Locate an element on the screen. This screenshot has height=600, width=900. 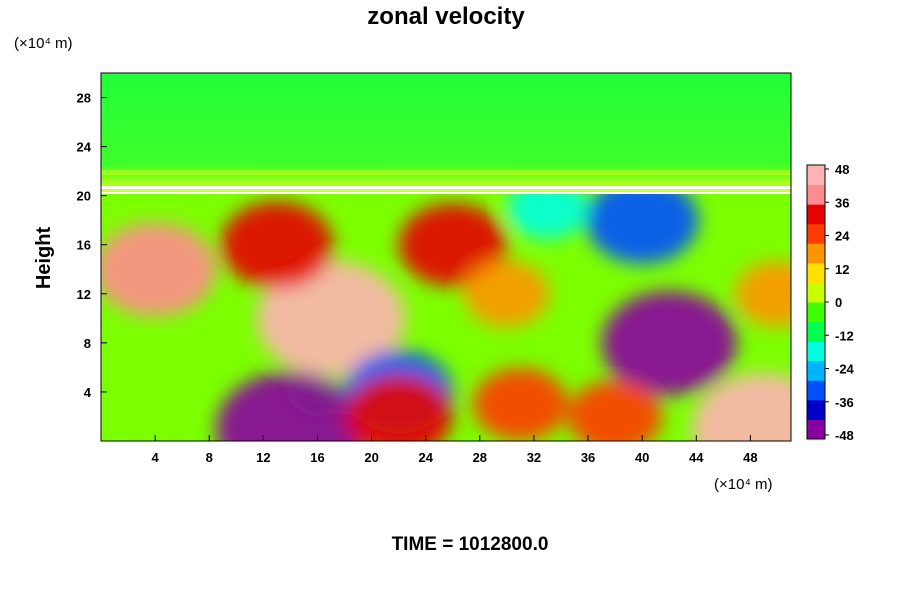
time-label: TIME = 1012800.0 is located at coordinates (470, 544).